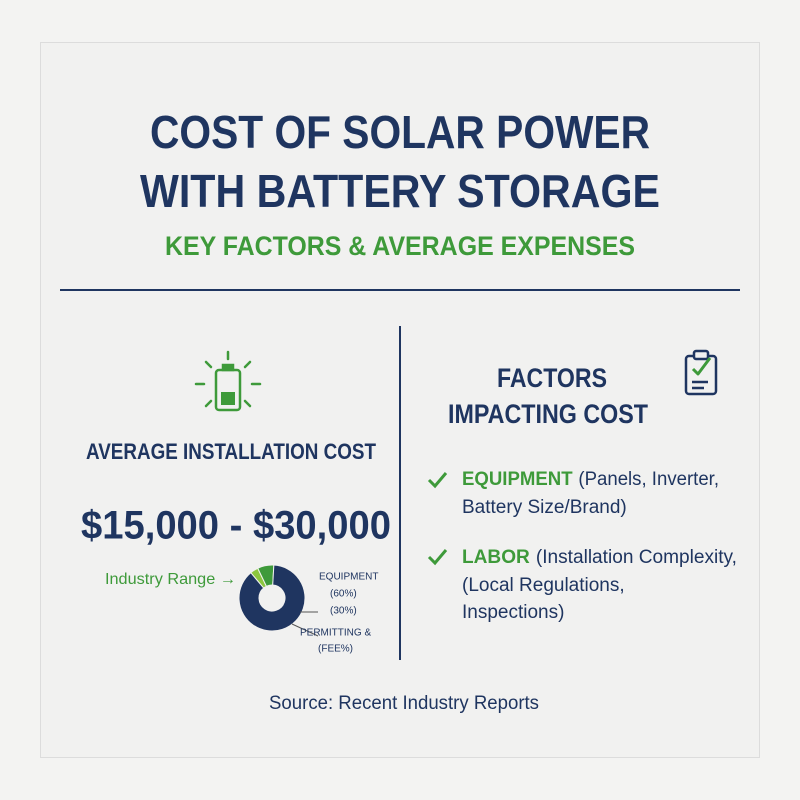 The height and width of the screenshot is (800, 800). What do you see at coordinates (400, 191) in the screenshot?
I see `title-line: WITH BATTERY STORAGE` at bounding box center [400, 191].